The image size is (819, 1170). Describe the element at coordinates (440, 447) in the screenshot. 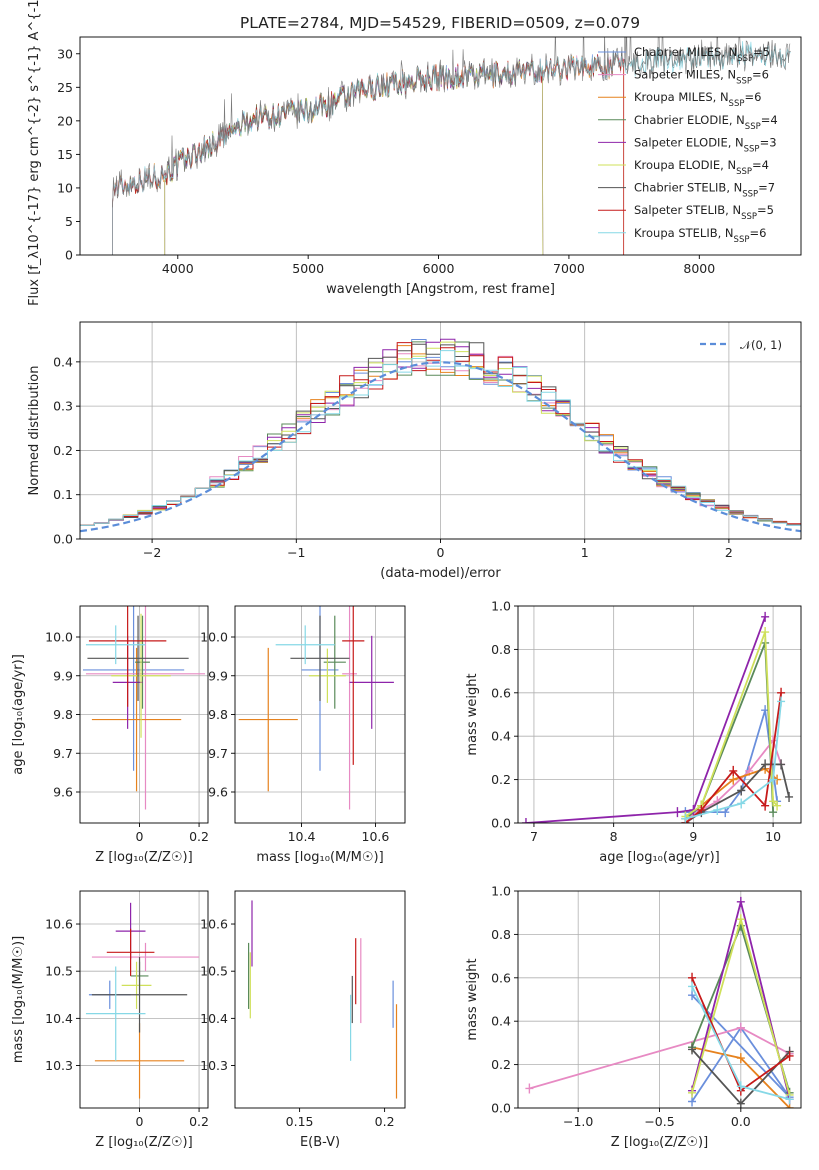

I see `normal-reference-curve` at that location.